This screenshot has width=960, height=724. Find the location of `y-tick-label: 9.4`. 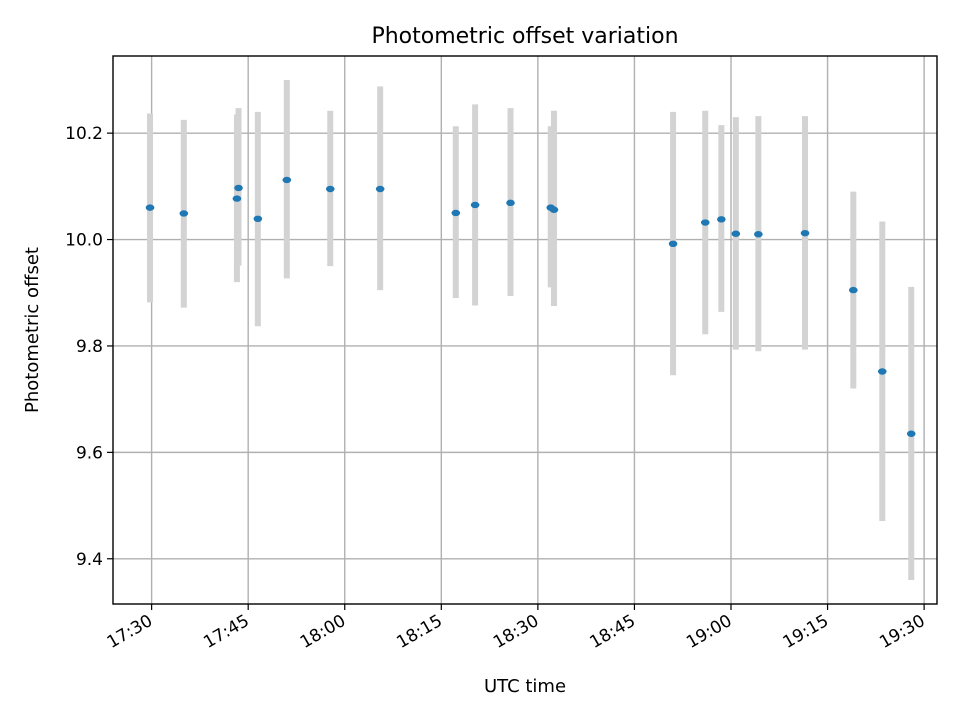

y-tick-label: 9.4 is located at coordinates (89, 560).